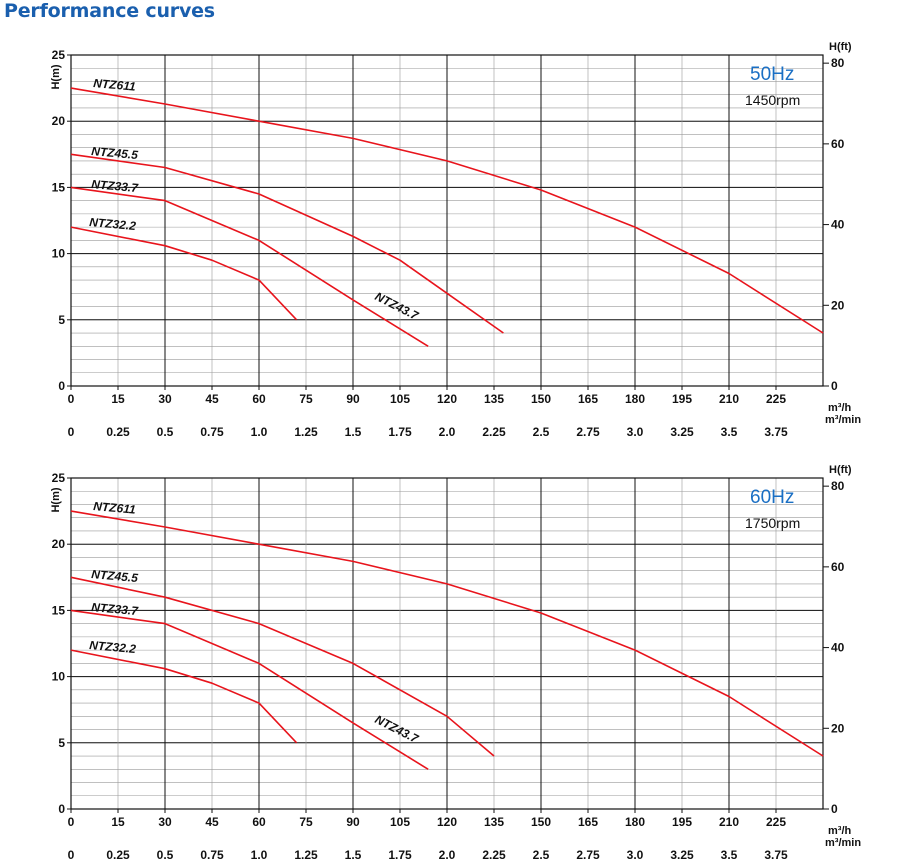 This screenshot has height=865, width=903. I want to click on x2-tick-label: 3.0, so click(635, 432).